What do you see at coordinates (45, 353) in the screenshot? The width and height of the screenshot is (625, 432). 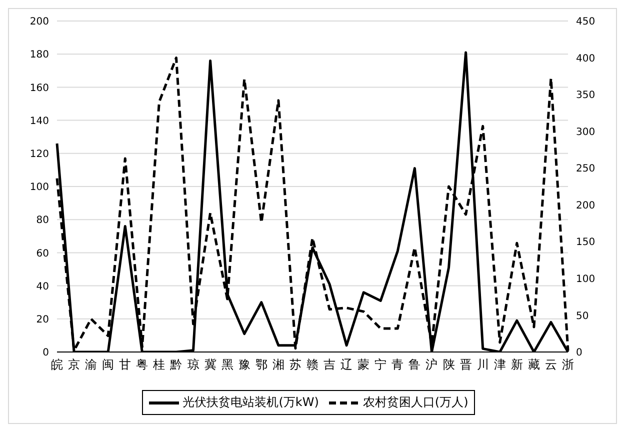 I see `y-tick-label: 0` at bounding box center [45, 353].